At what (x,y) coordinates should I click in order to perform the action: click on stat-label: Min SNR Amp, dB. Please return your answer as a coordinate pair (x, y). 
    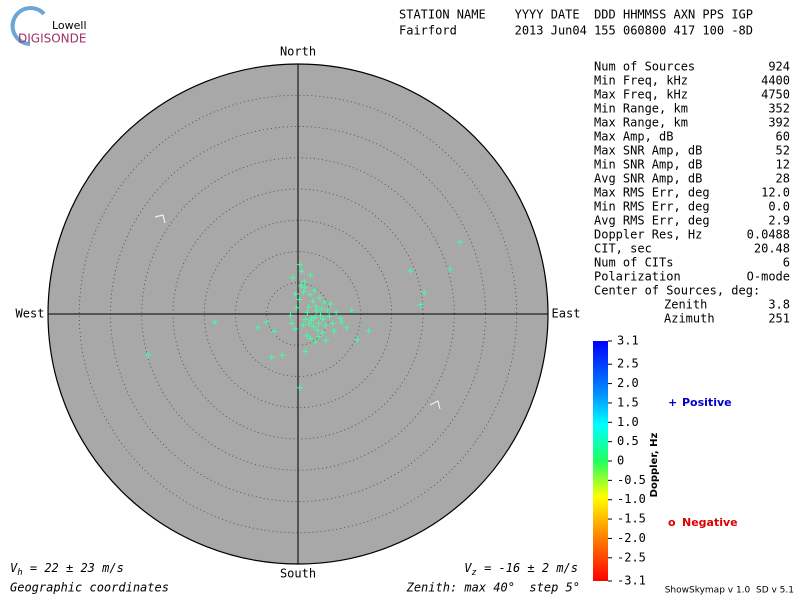
    Looking at the image, I should click on (648, 165).